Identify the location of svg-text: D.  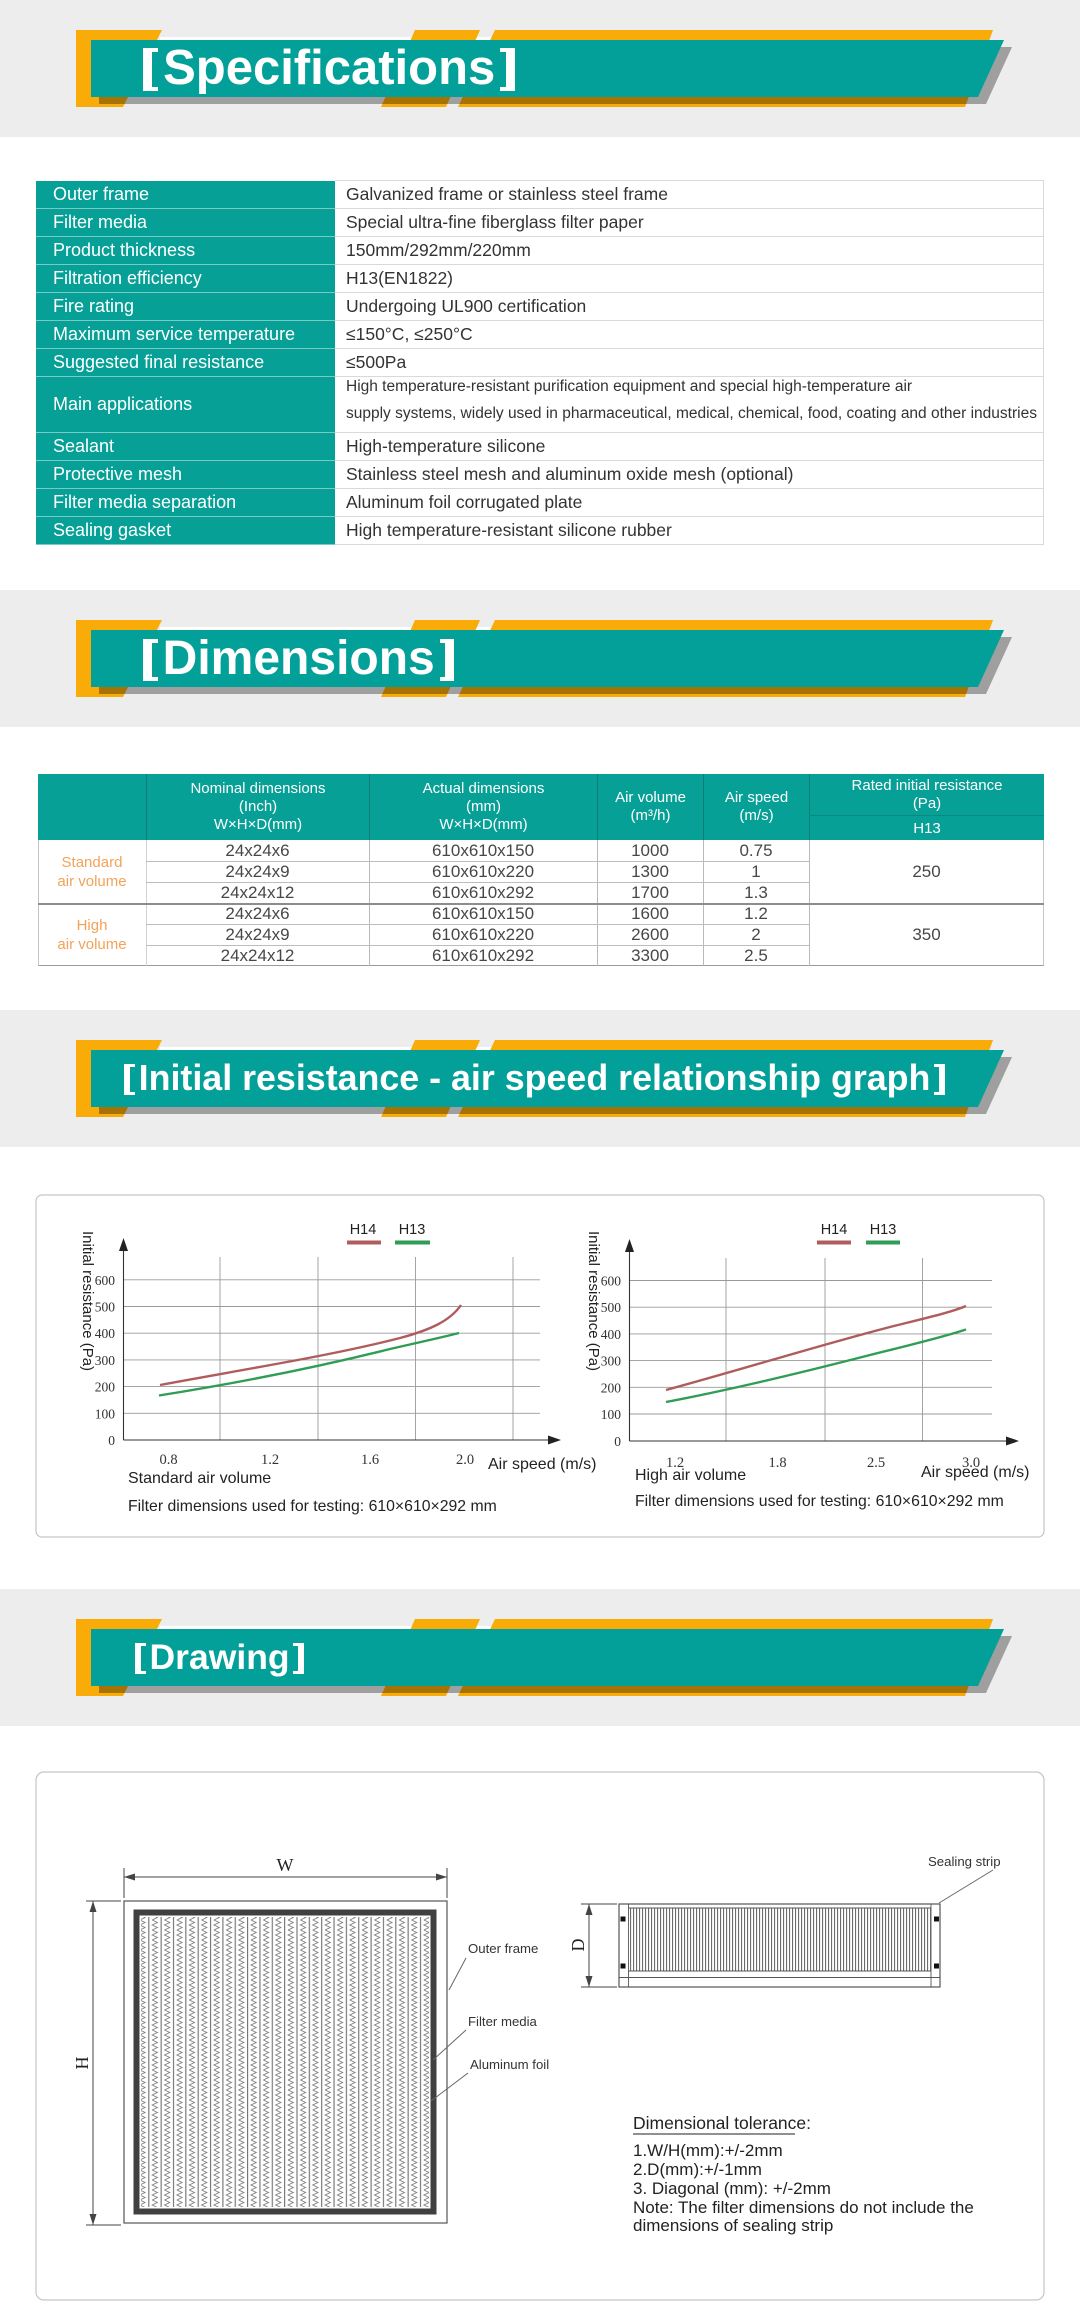
(578, 1945).